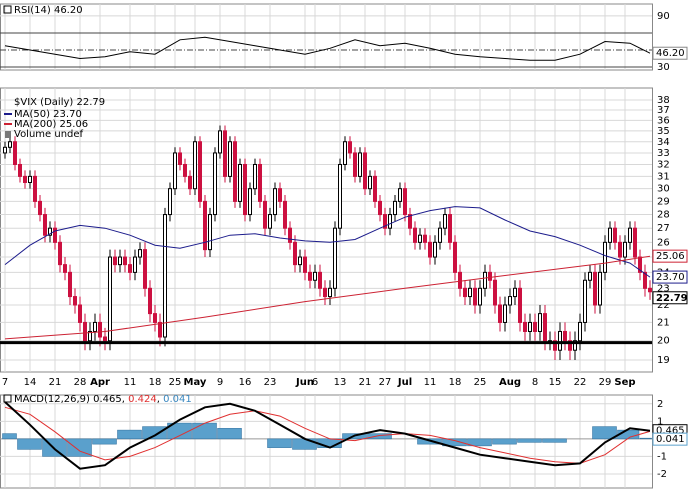  What do you see at coordinates (385, 382) in the screenshot?
I see `x-tick-label: 27` at bounding box center [385, 382].